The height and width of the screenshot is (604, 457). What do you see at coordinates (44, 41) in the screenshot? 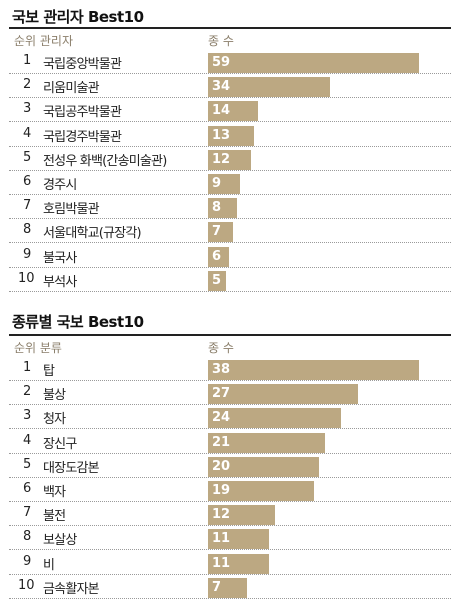
I see `rank-column-header: 순위 관리자` at bounding box center [44, 41].